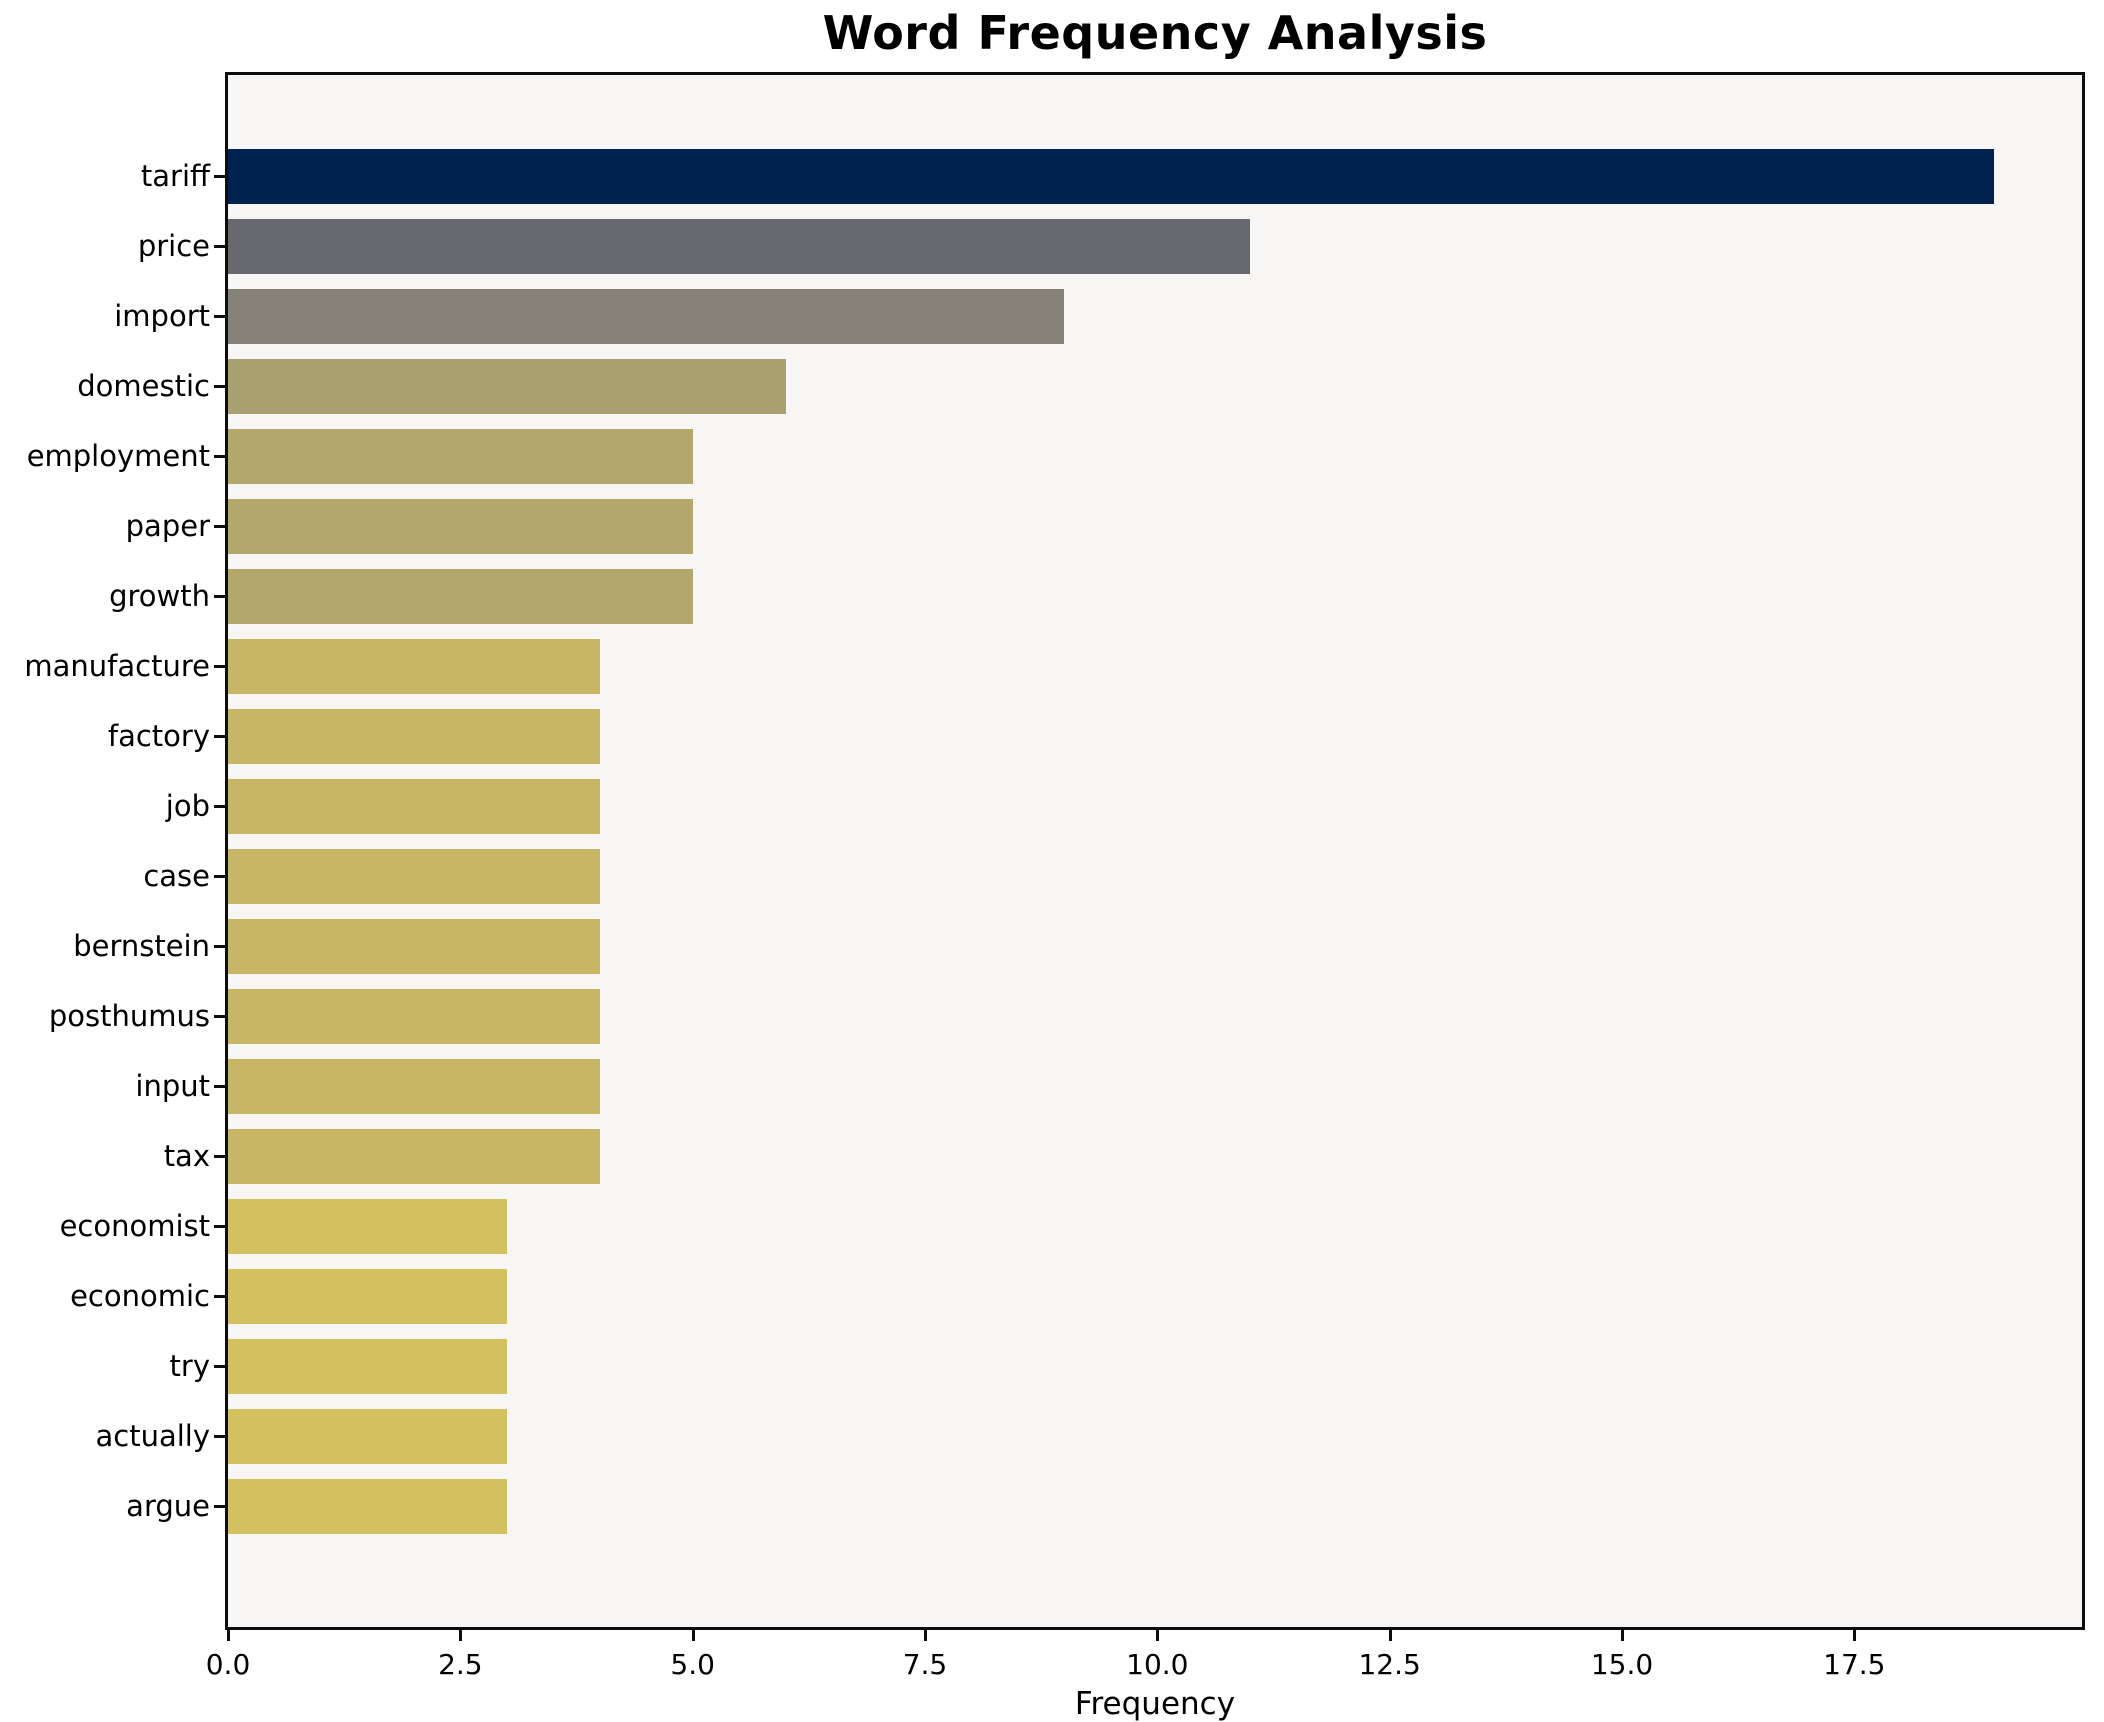  What do you see at coordinates (367, 1296) in the screenshot?
I see `bar-economic` at bounding box center [367, 1296].